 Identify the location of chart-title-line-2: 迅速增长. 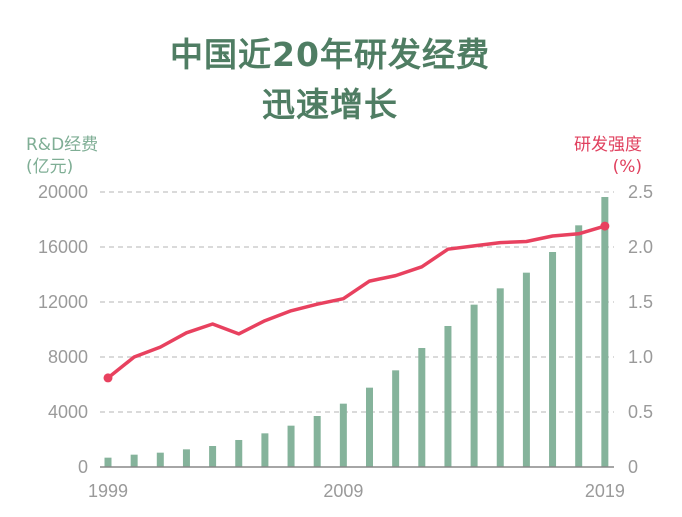
(330, 104).